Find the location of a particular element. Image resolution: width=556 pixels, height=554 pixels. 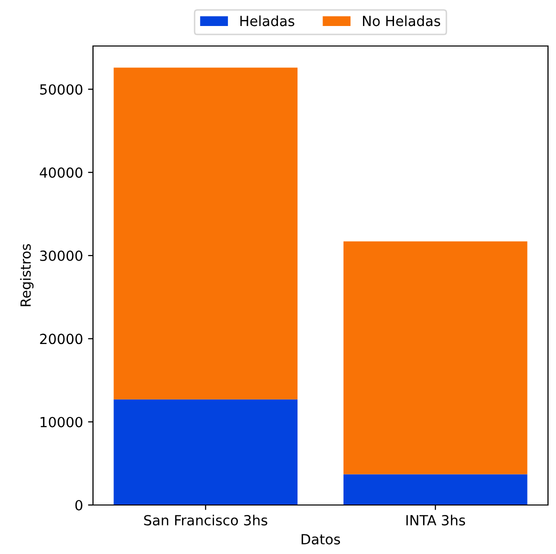

x-tick-label: San Francisco 3hs is located at coordinates (206, 520).